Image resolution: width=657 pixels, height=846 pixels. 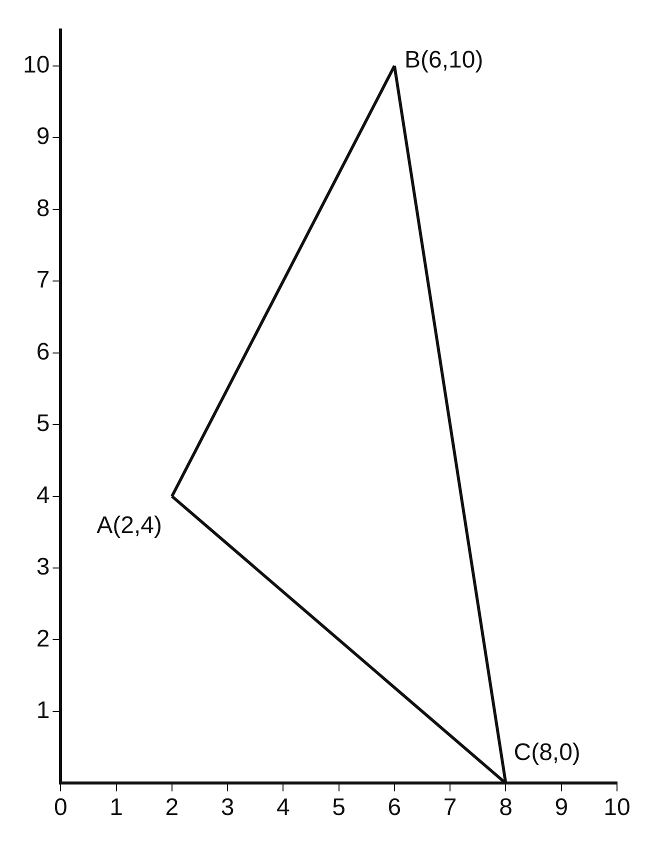 I want to click on x-tick-label: 3, so click(x=227, y=808).